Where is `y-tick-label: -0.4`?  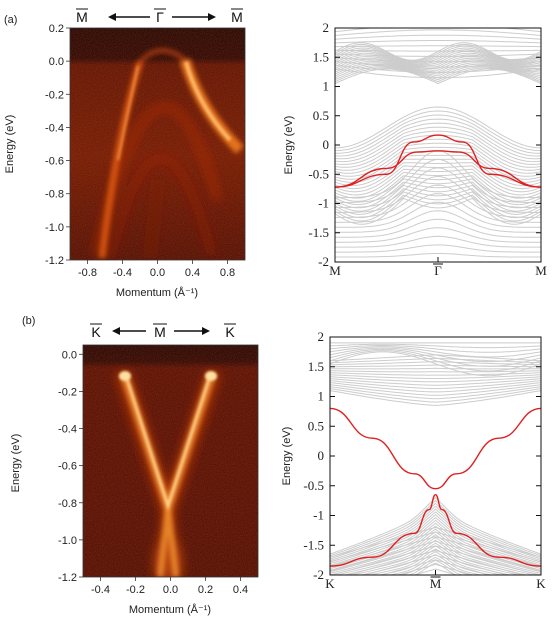 y-tick-label: -0.4 is located at coordinates (54, 128).